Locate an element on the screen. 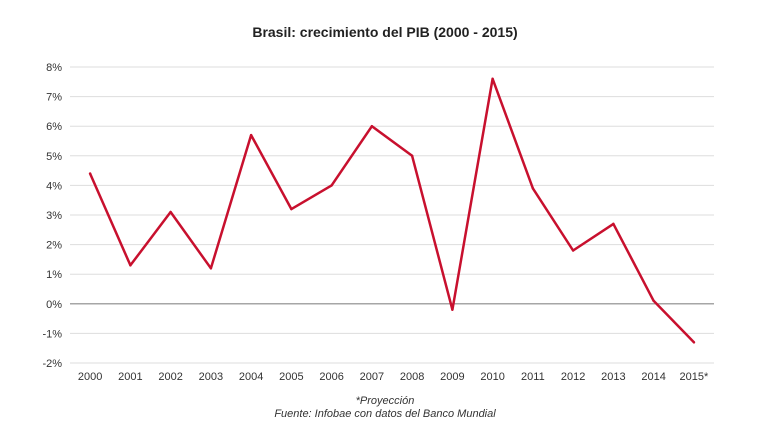 The width and height of the screenshot is (770, 433). x-tick-label: 2001 is located at coordinates (130, 377).